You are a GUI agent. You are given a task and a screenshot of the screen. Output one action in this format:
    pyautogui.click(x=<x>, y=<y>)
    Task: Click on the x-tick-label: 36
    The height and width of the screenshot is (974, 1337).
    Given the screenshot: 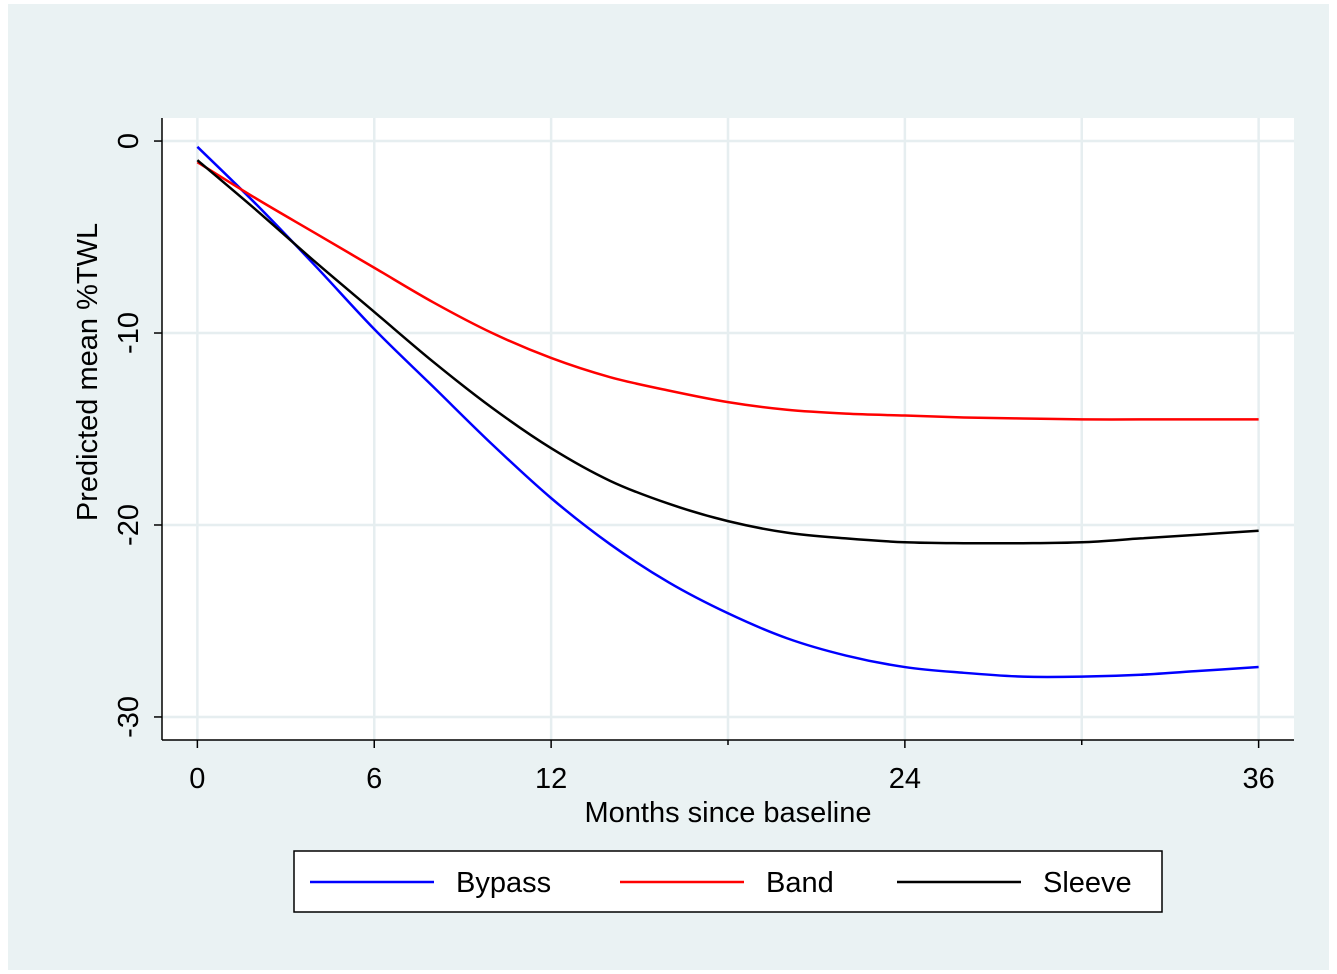 What is the action you would take?
    pyautogui.click(x=1258, y=779)
    